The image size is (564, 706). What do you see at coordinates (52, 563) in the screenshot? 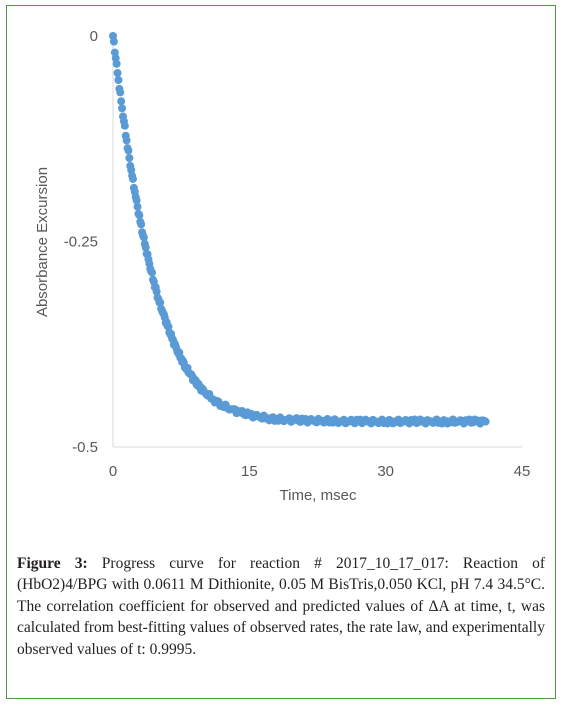
I see `caption-label: Figure 3:` at bounding box center [52, 563].